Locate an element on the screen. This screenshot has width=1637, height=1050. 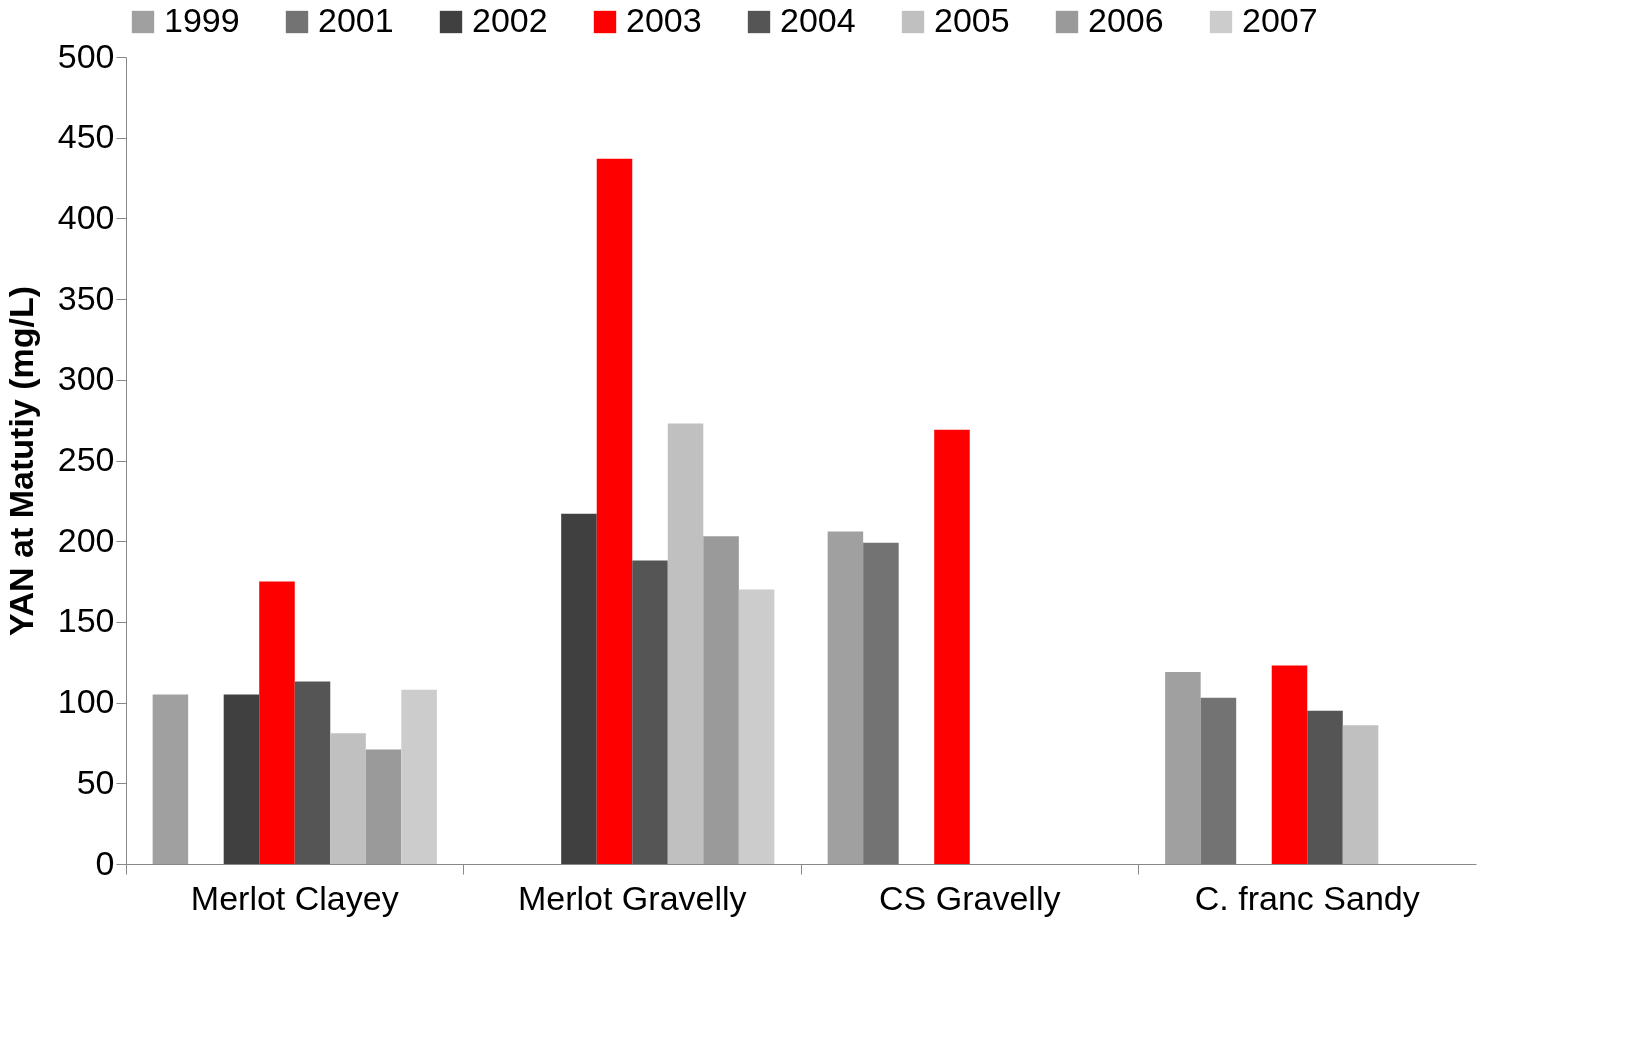
legend-label: 2005 is located at coordinates (972, 20).